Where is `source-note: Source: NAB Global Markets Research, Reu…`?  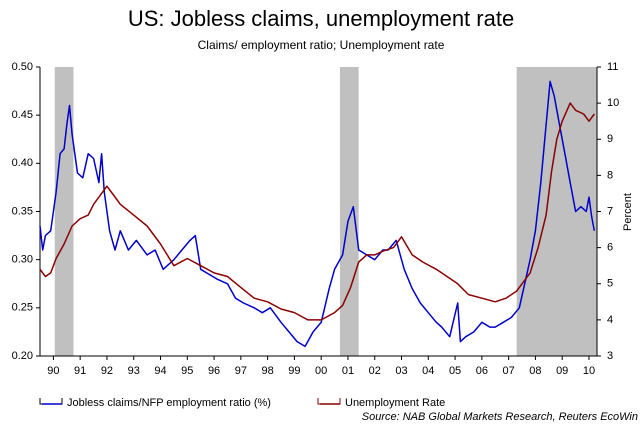 source-note: Source: NAB Global Markets Research, Reu… is located at coordinates (500, 417).